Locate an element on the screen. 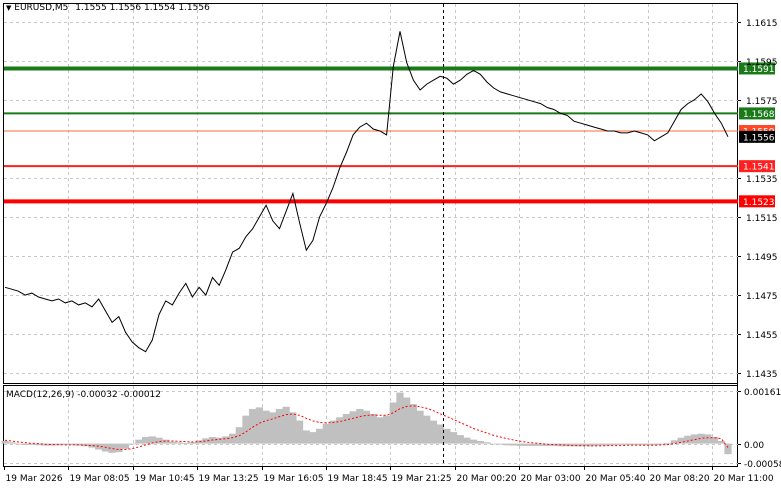 The height and width of the screenshot is (493, 781). price-tick-label: 1.1535 is located at coordinates (762, 180).